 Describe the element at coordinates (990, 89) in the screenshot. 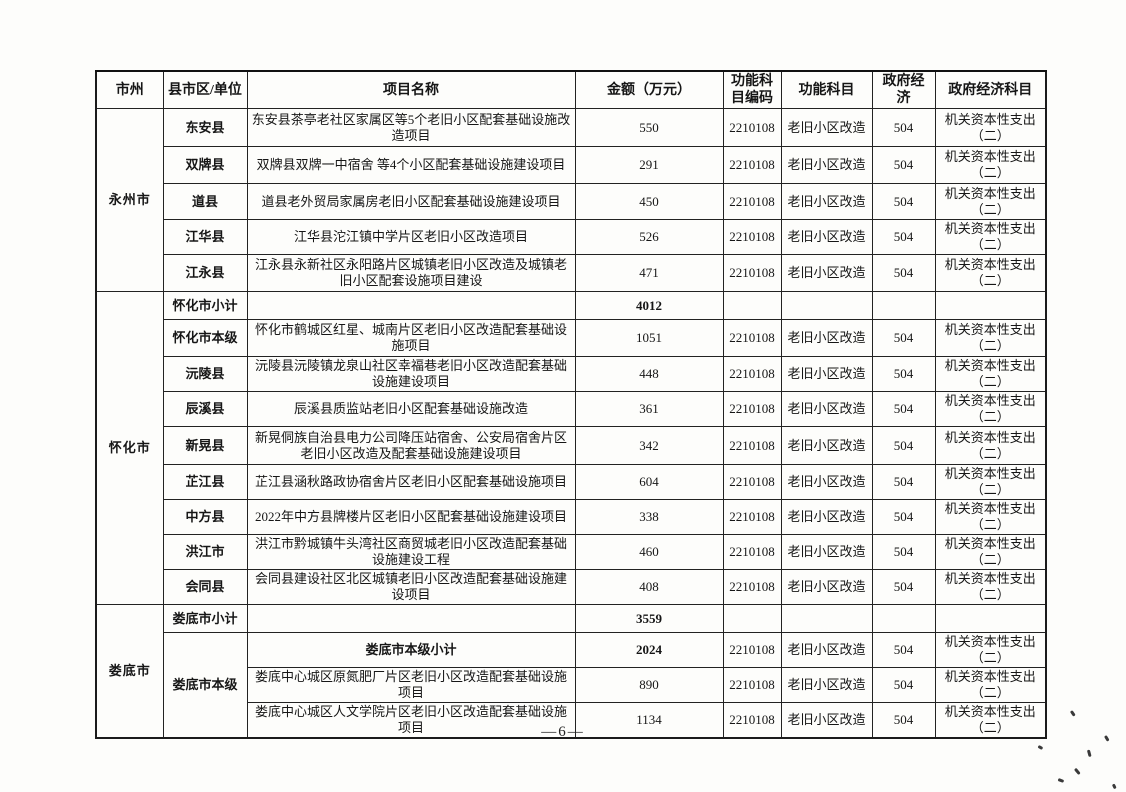

I see `col-header-econ-subject: 政府经济科目` at that location.